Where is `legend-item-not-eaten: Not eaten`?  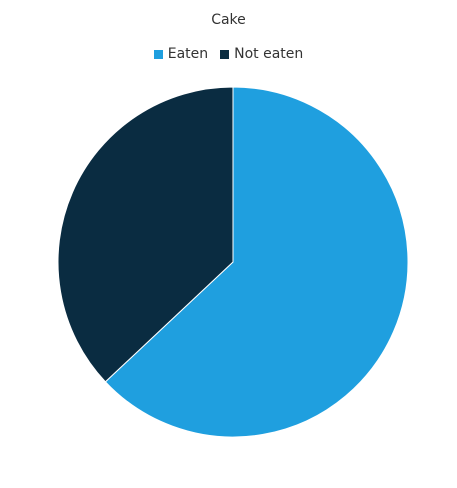
legend-item-not-eaten: Not eaten is located at coordinates (261, 54).